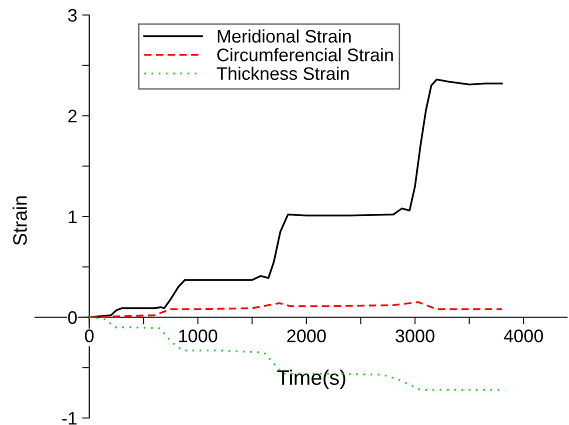 The height and width of the screenshot is (425, 569). Describe the element at coordinates (198, 336) in the screenshot. I see `x-tick-label: 1000` at that location.